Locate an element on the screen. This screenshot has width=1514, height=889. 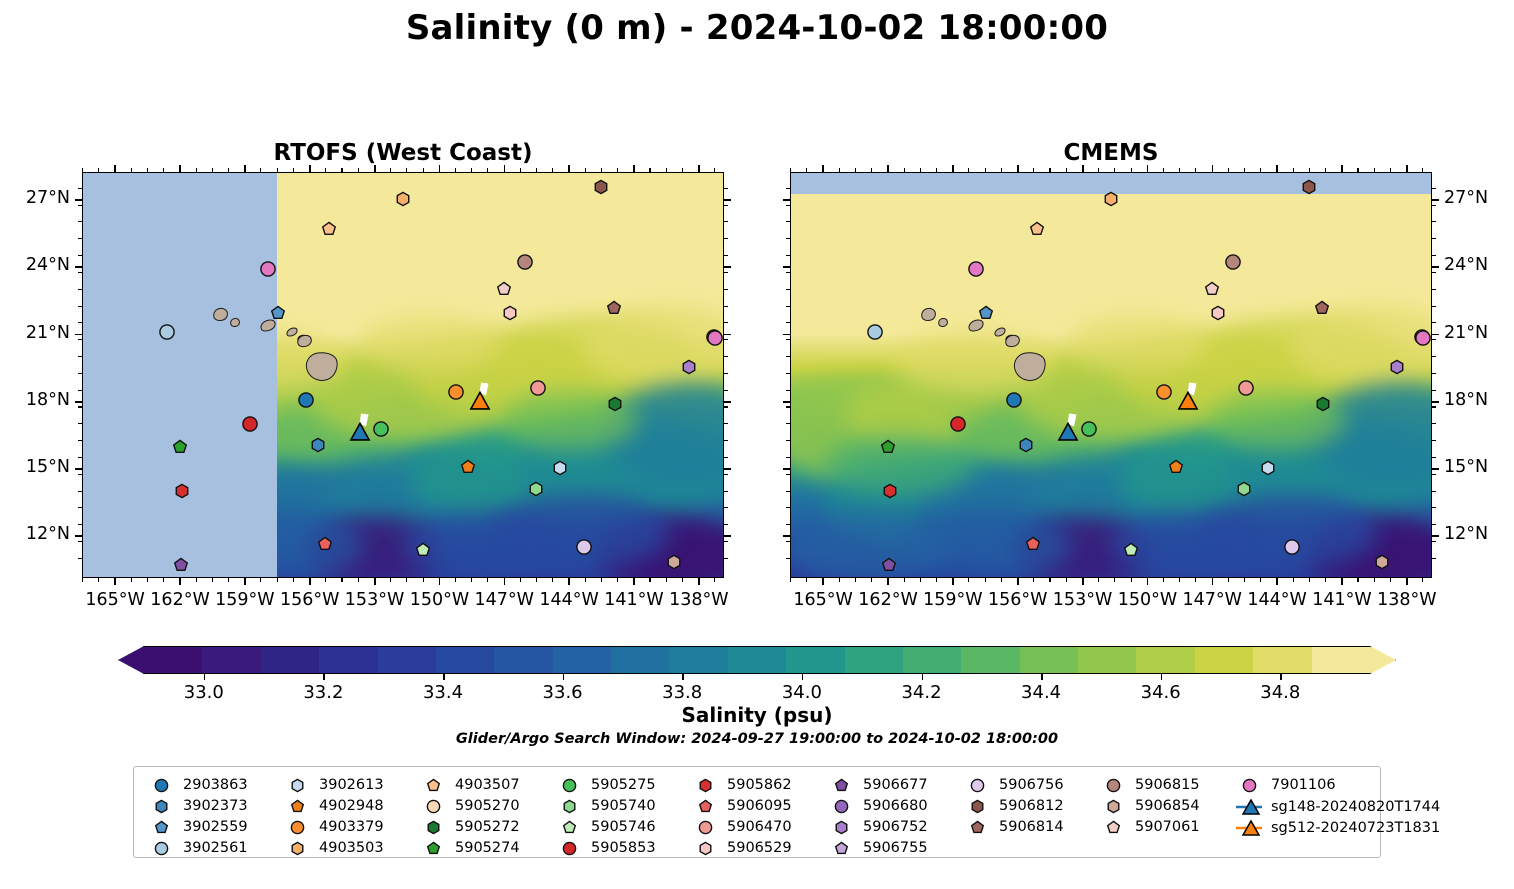
legend-item: sg148-20240820T1744 is located at coordinates (1338, 807).